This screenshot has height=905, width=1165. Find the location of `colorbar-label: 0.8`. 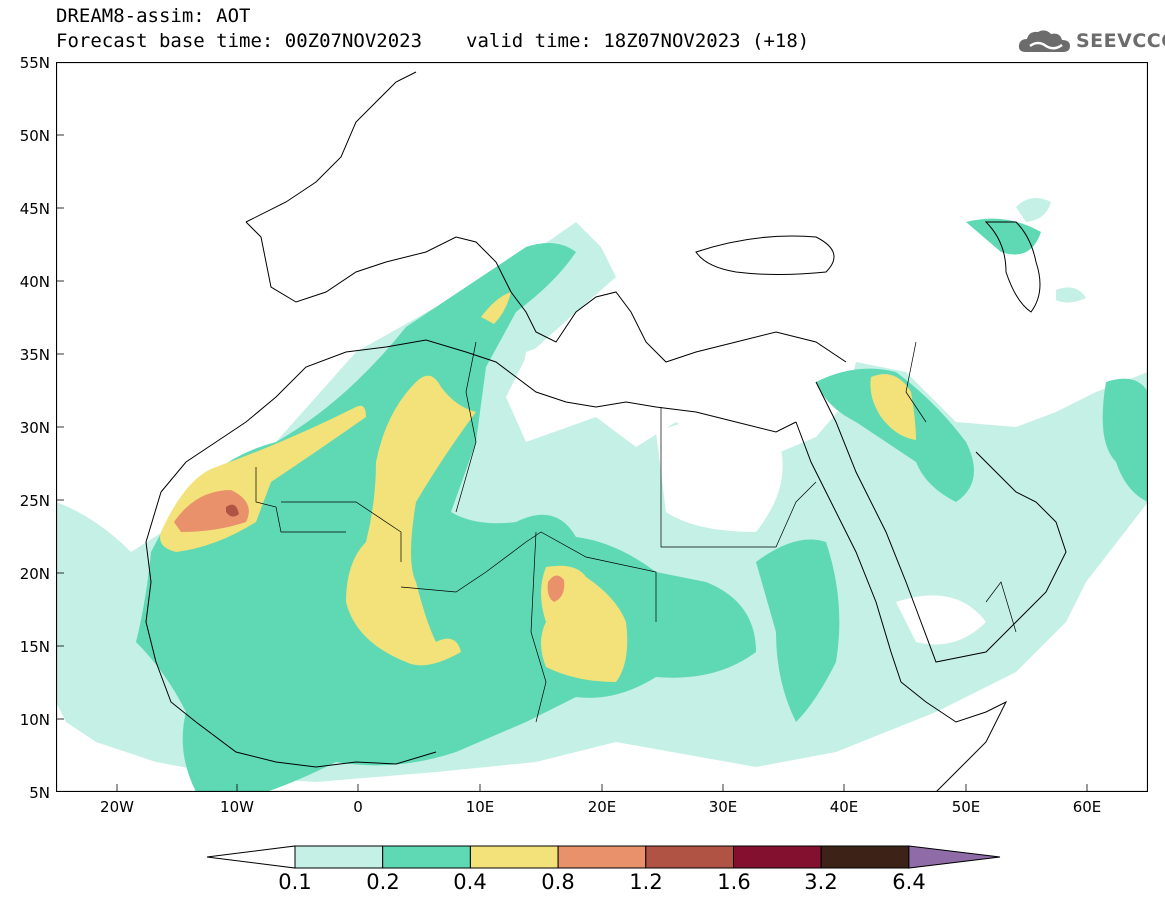

colorbar-label: 0.8 is located at coordinates (558, 882).